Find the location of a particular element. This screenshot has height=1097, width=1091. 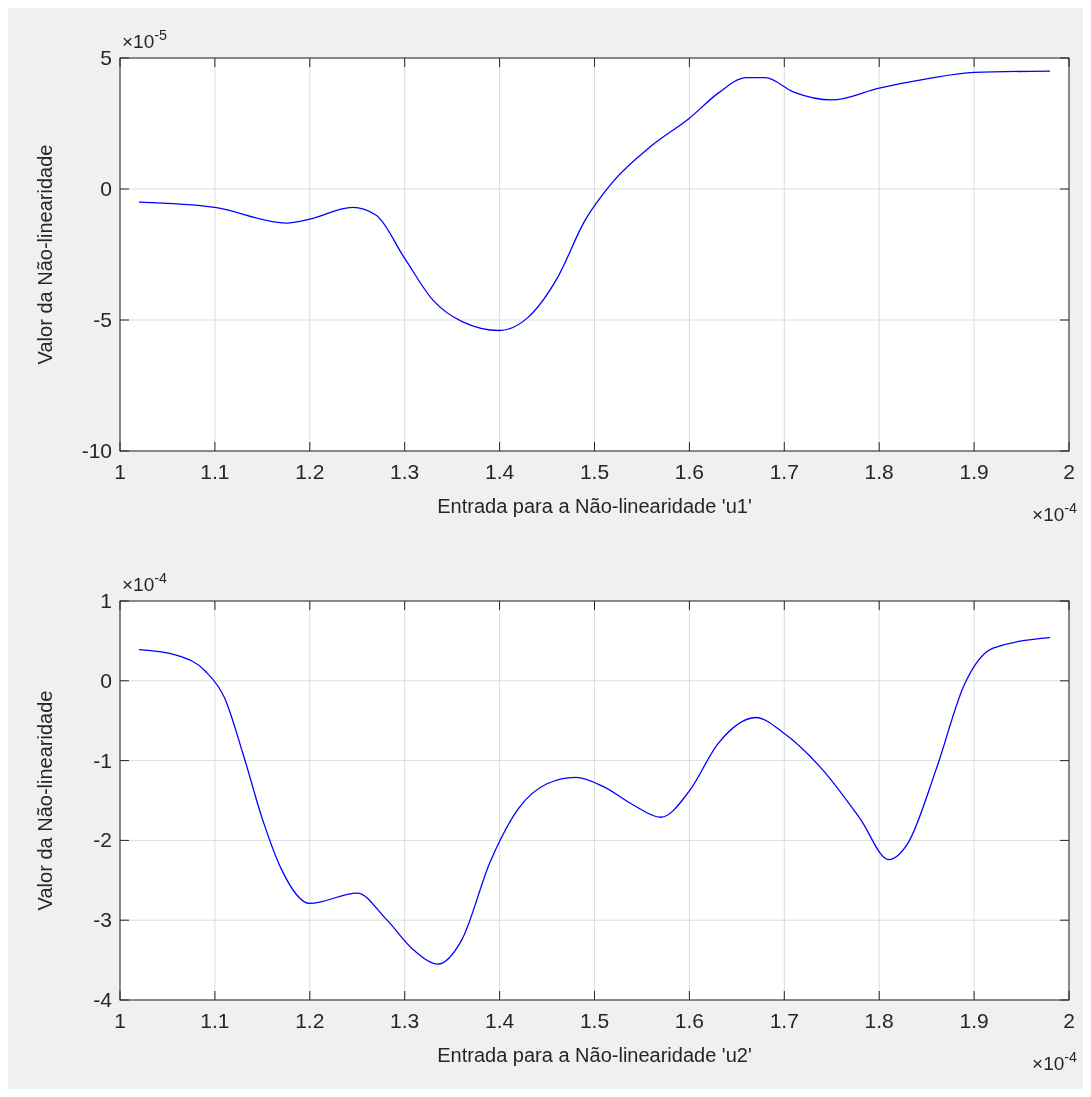

y-tick-label: 1 is located at coordinates (106, 600).